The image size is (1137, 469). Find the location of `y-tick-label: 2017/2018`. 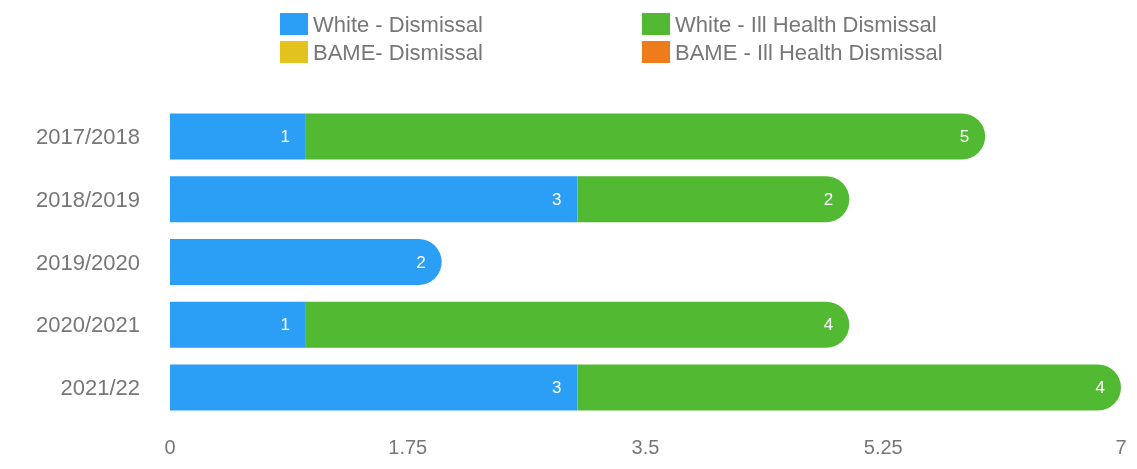

y-tick-label: 2017/2018 is located at coordinates (88, 136).